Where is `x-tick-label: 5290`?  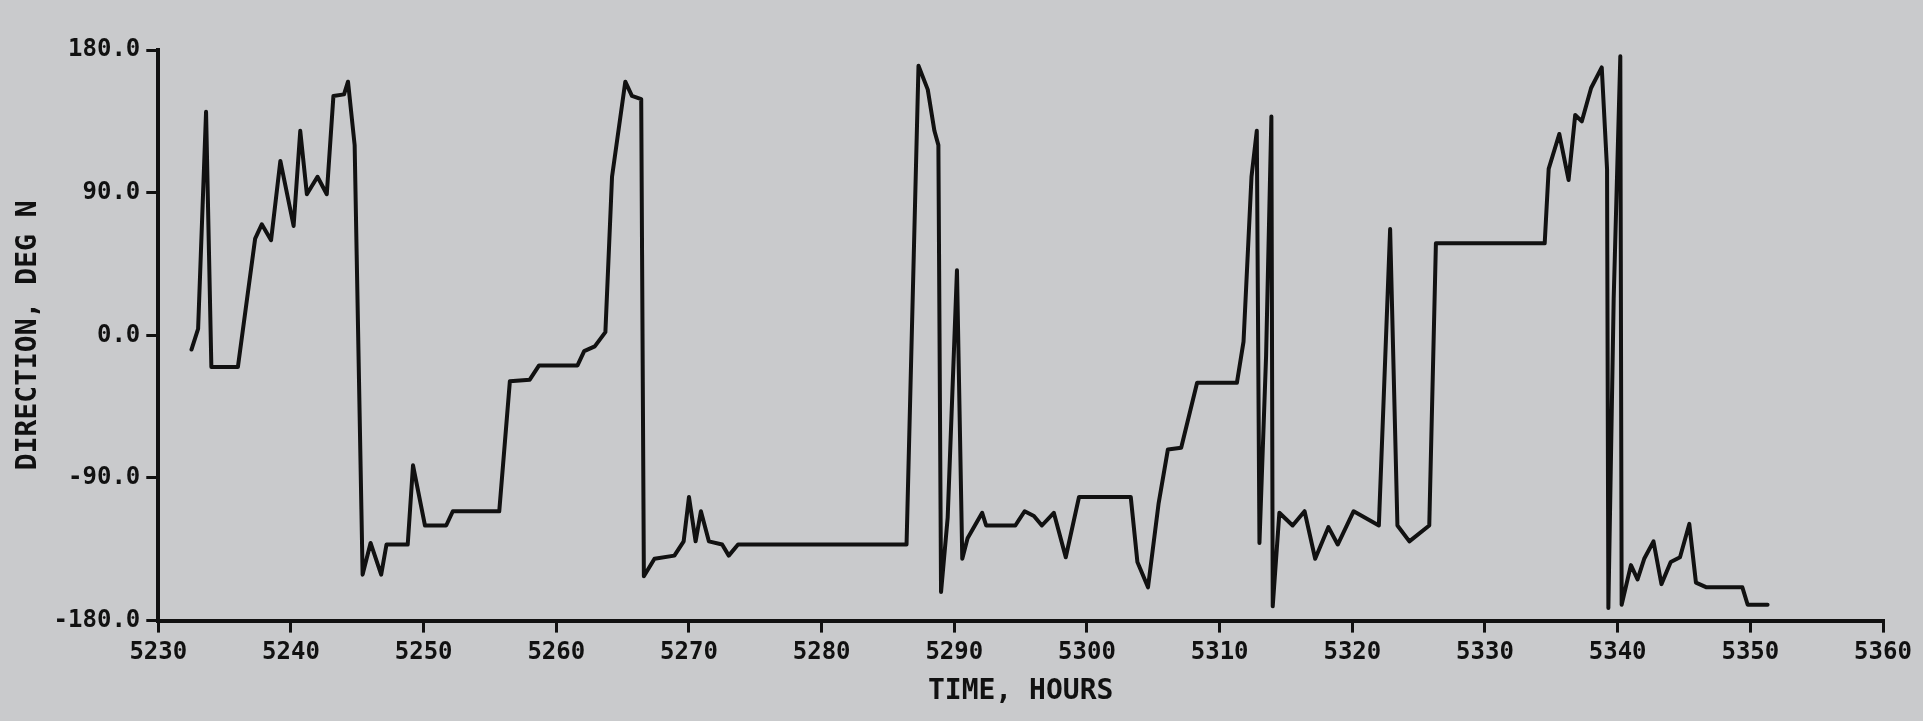
x-tick-label: 5290 is located at coordinates (954, 651).